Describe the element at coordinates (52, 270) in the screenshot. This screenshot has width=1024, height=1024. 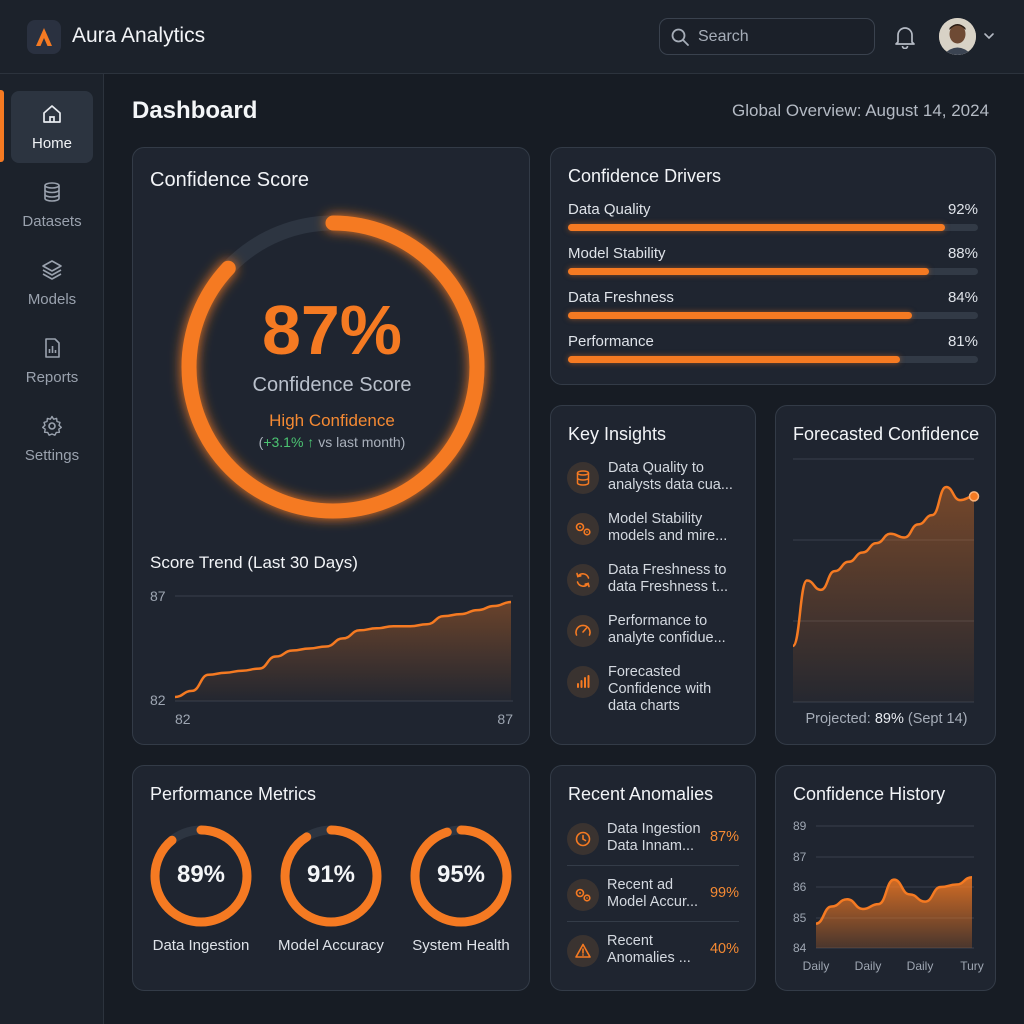
I see `layers-icon` at that location.